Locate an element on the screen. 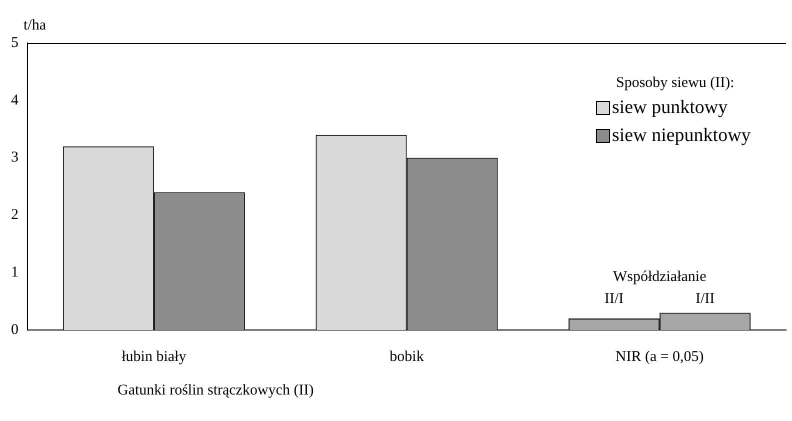 The height and width of the screenshot is (421, 792). y-tick-label: 0 is located at coordinates (14, 330).